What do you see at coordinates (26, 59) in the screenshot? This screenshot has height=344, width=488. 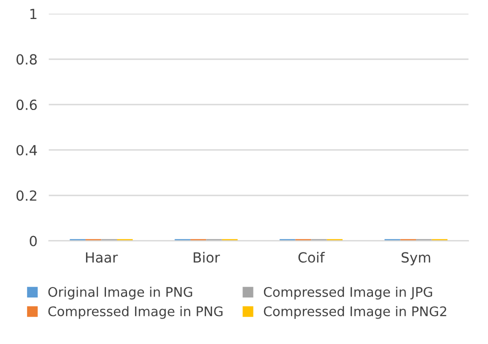 I see `y-tick-label: 0.8` at bounding box center [26, 59].